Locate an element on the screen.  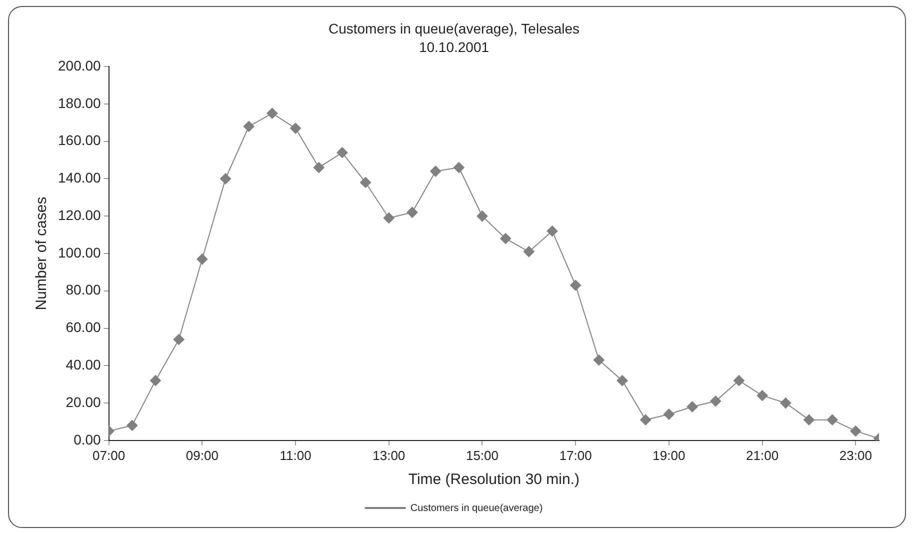
x-axis-title: Time (Resolution 30 min.) is located at coordinates (494, 479).